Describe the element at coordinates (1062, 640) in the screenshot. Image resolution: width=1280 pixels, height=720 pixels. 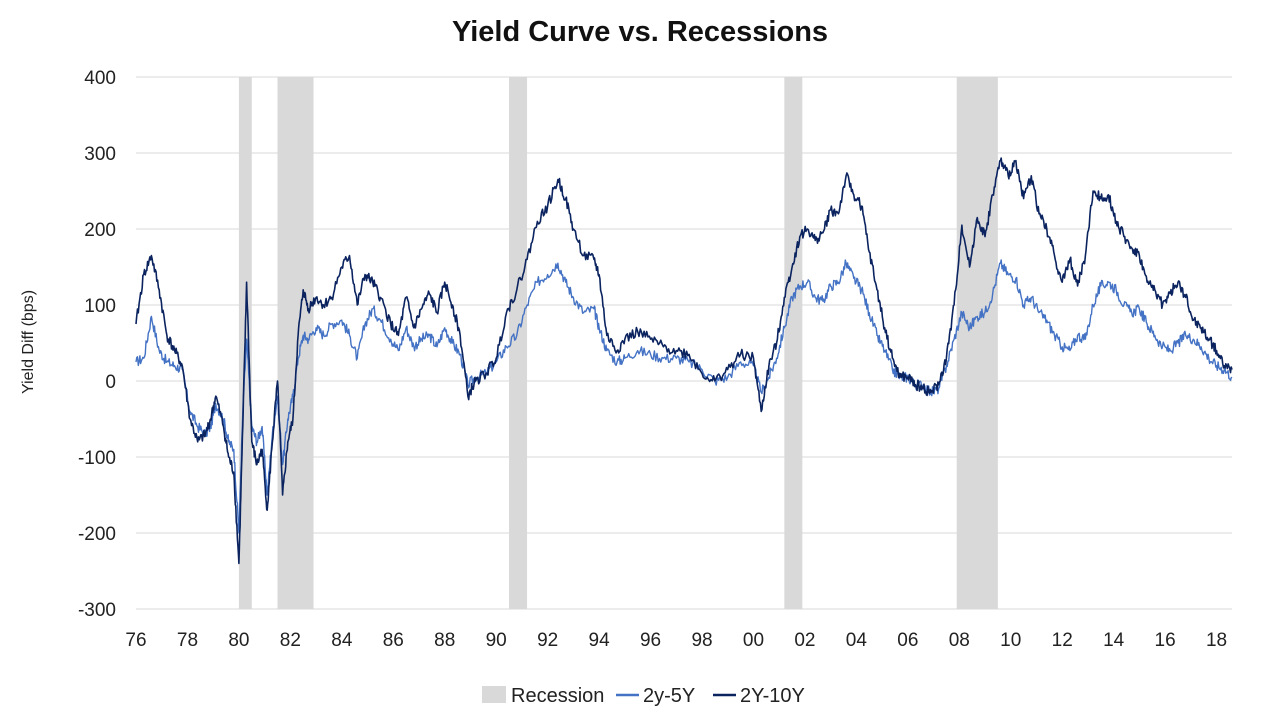
I see `x-tick-label: 12` at that location.